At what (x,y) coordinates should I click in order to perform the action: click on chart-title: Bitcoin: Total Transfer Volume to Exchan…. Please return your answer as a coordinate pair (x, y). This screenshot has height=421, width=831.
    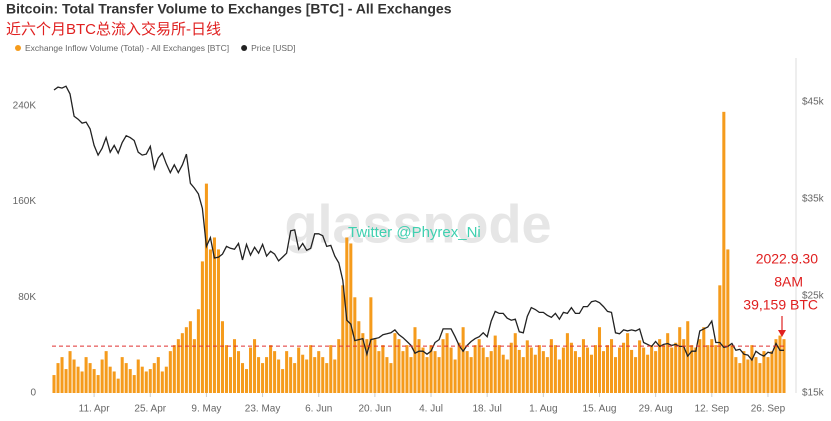
    Looking at the image, I should click on (229, 9).